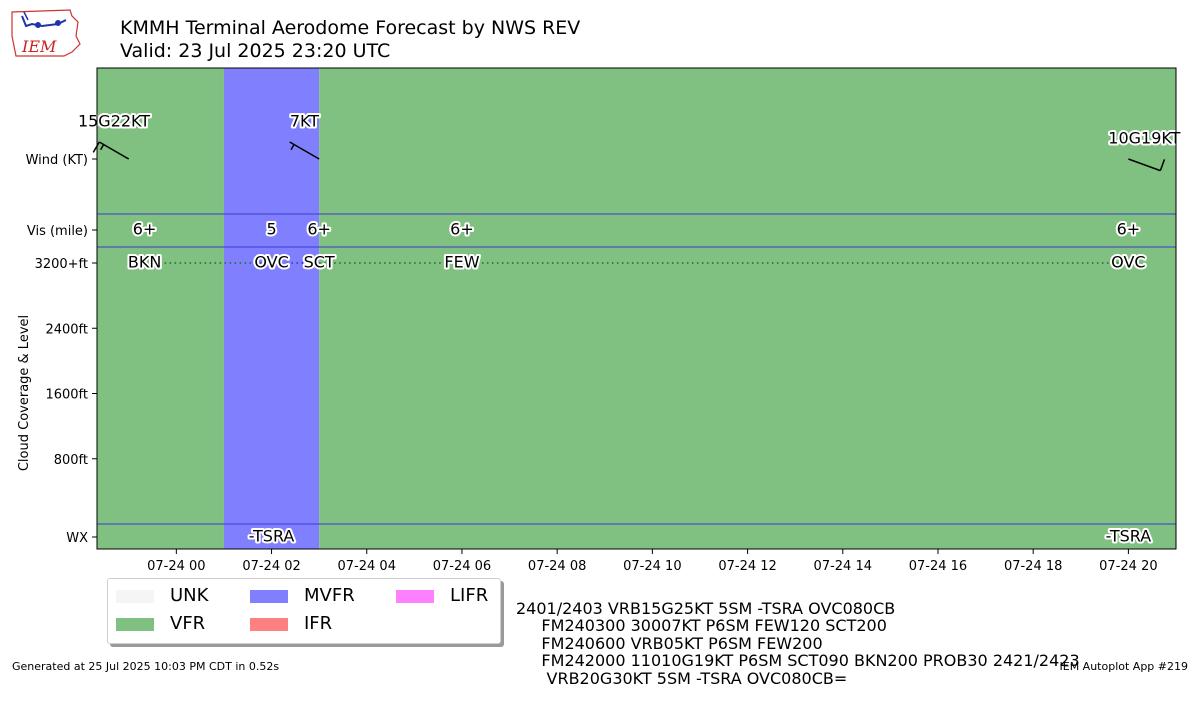  Describe the element at coordinates (669, 643) in the screenshot. I see `taf-line: FM240600 VRB05KT P6SM FEW200` at that location.